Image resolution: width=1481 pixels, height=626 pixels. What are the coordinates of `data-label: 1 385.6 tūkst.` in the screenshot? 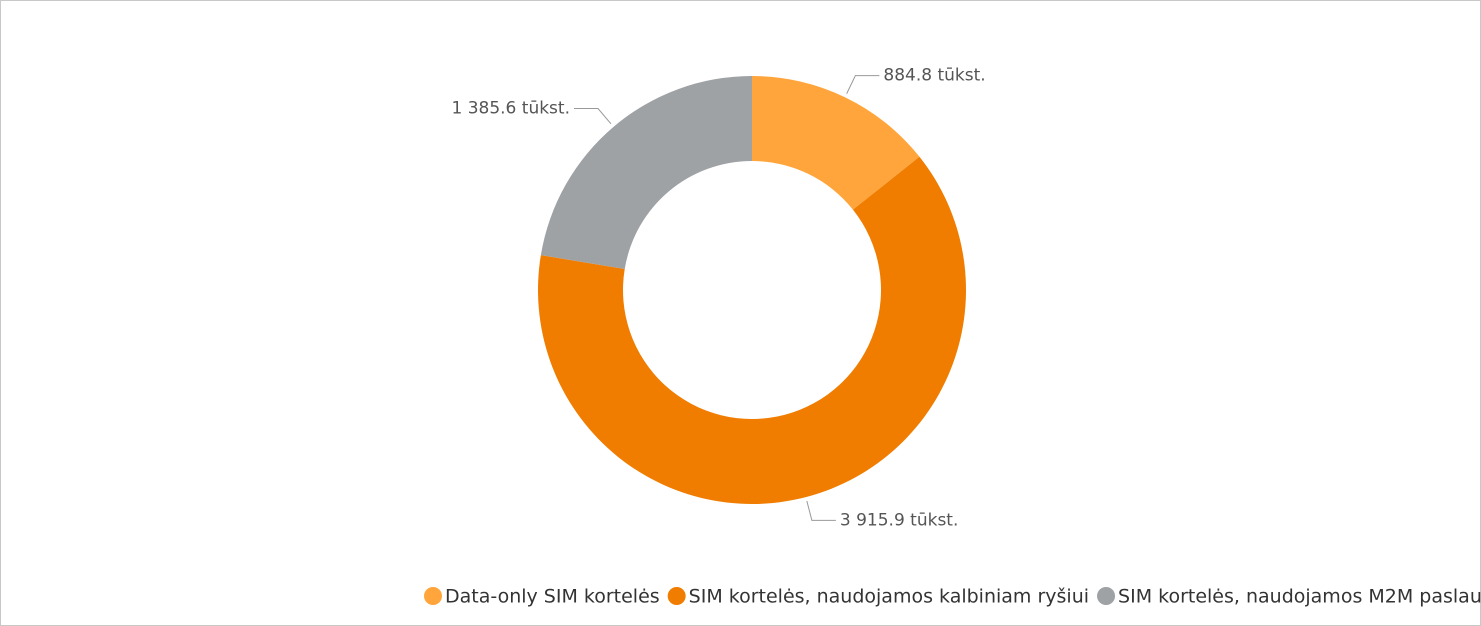 It's located at (510, 109).